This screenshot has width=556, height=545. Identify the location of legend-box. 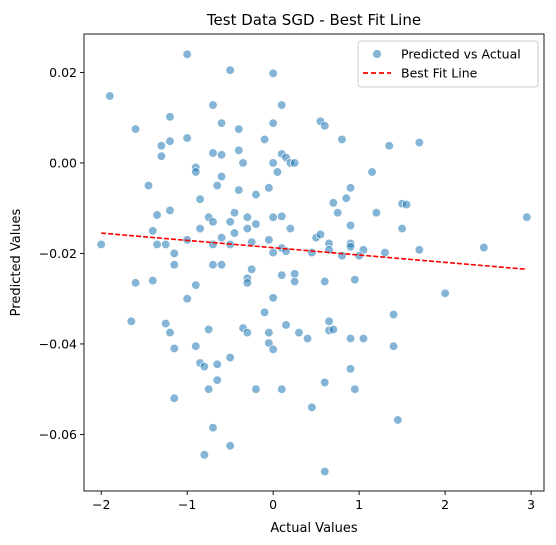
(448, 64).